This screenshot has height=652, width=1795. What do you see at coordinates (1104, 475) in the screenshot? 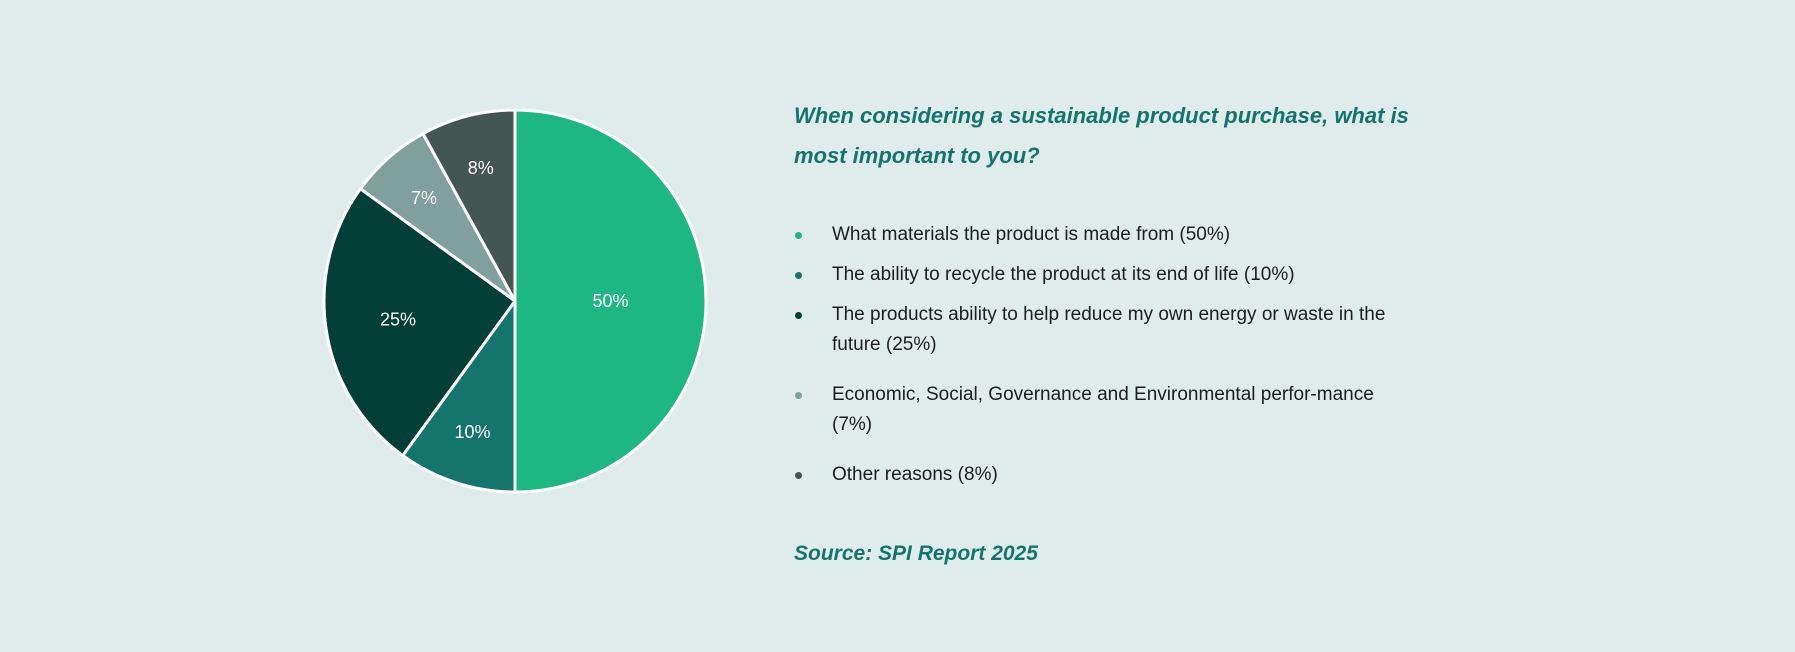
I see `legend-item: Other reasons (8%)` at bounding box center [1104, 475].